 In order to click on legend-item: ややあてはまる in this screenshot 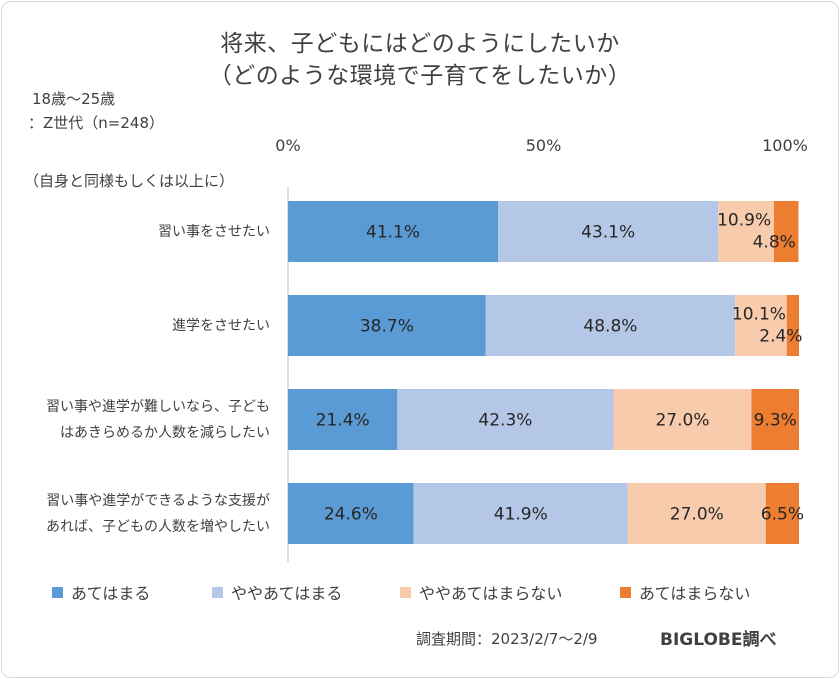, I will do `click(277, 592)`.